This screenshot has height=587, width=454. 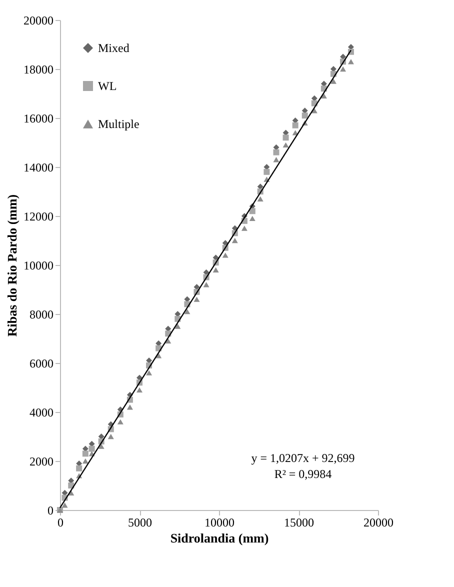 What do you see at coordinates (12, 265) in the screenshot?
I see `y-axis-title: Ribas do Rio Pardo (mm)` at bounding box center [12, 265].